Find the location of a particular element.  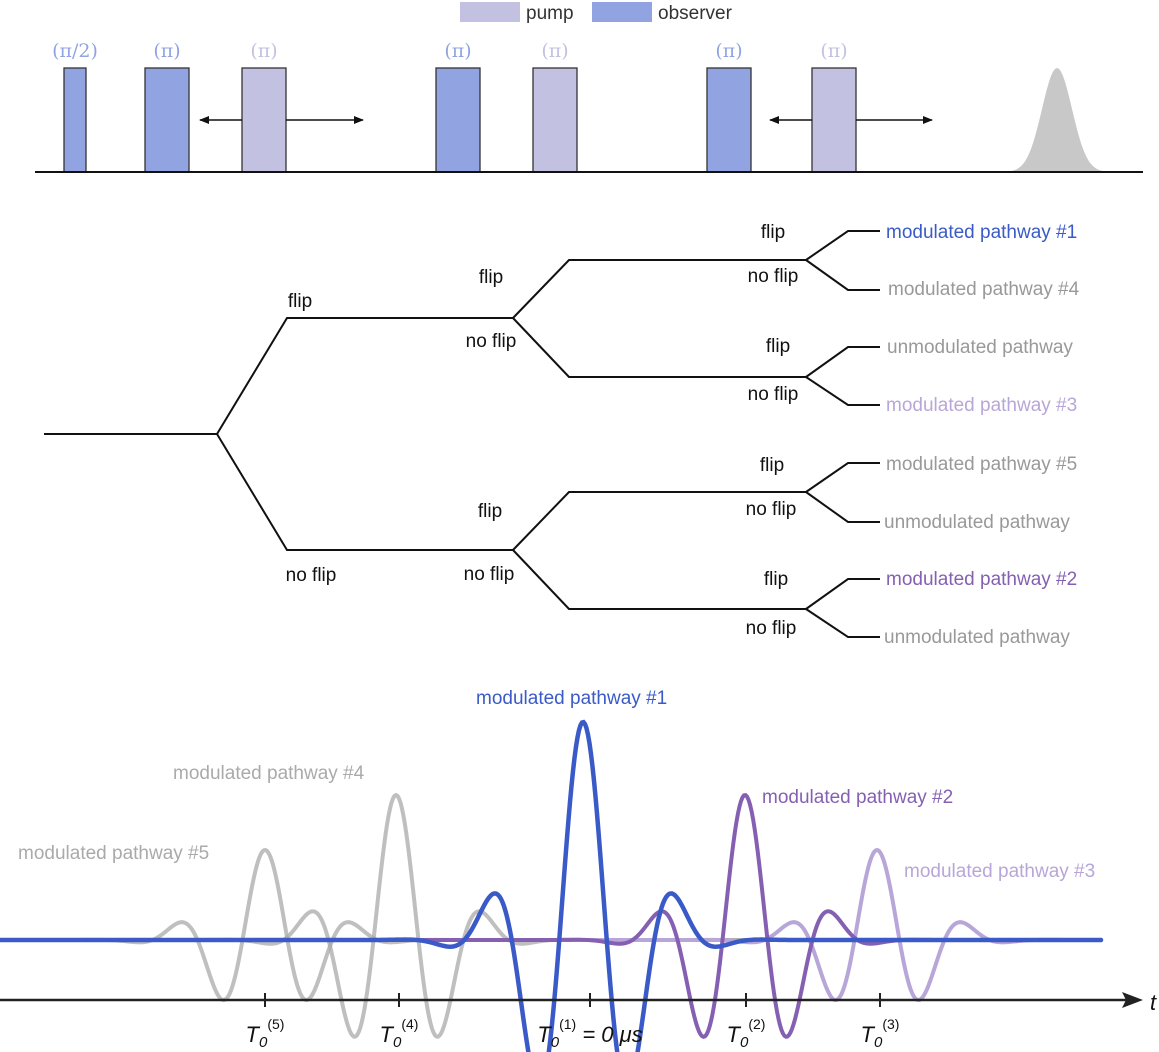

pulse-obs-pi-1: (π) is located at coordinates (167, 106).